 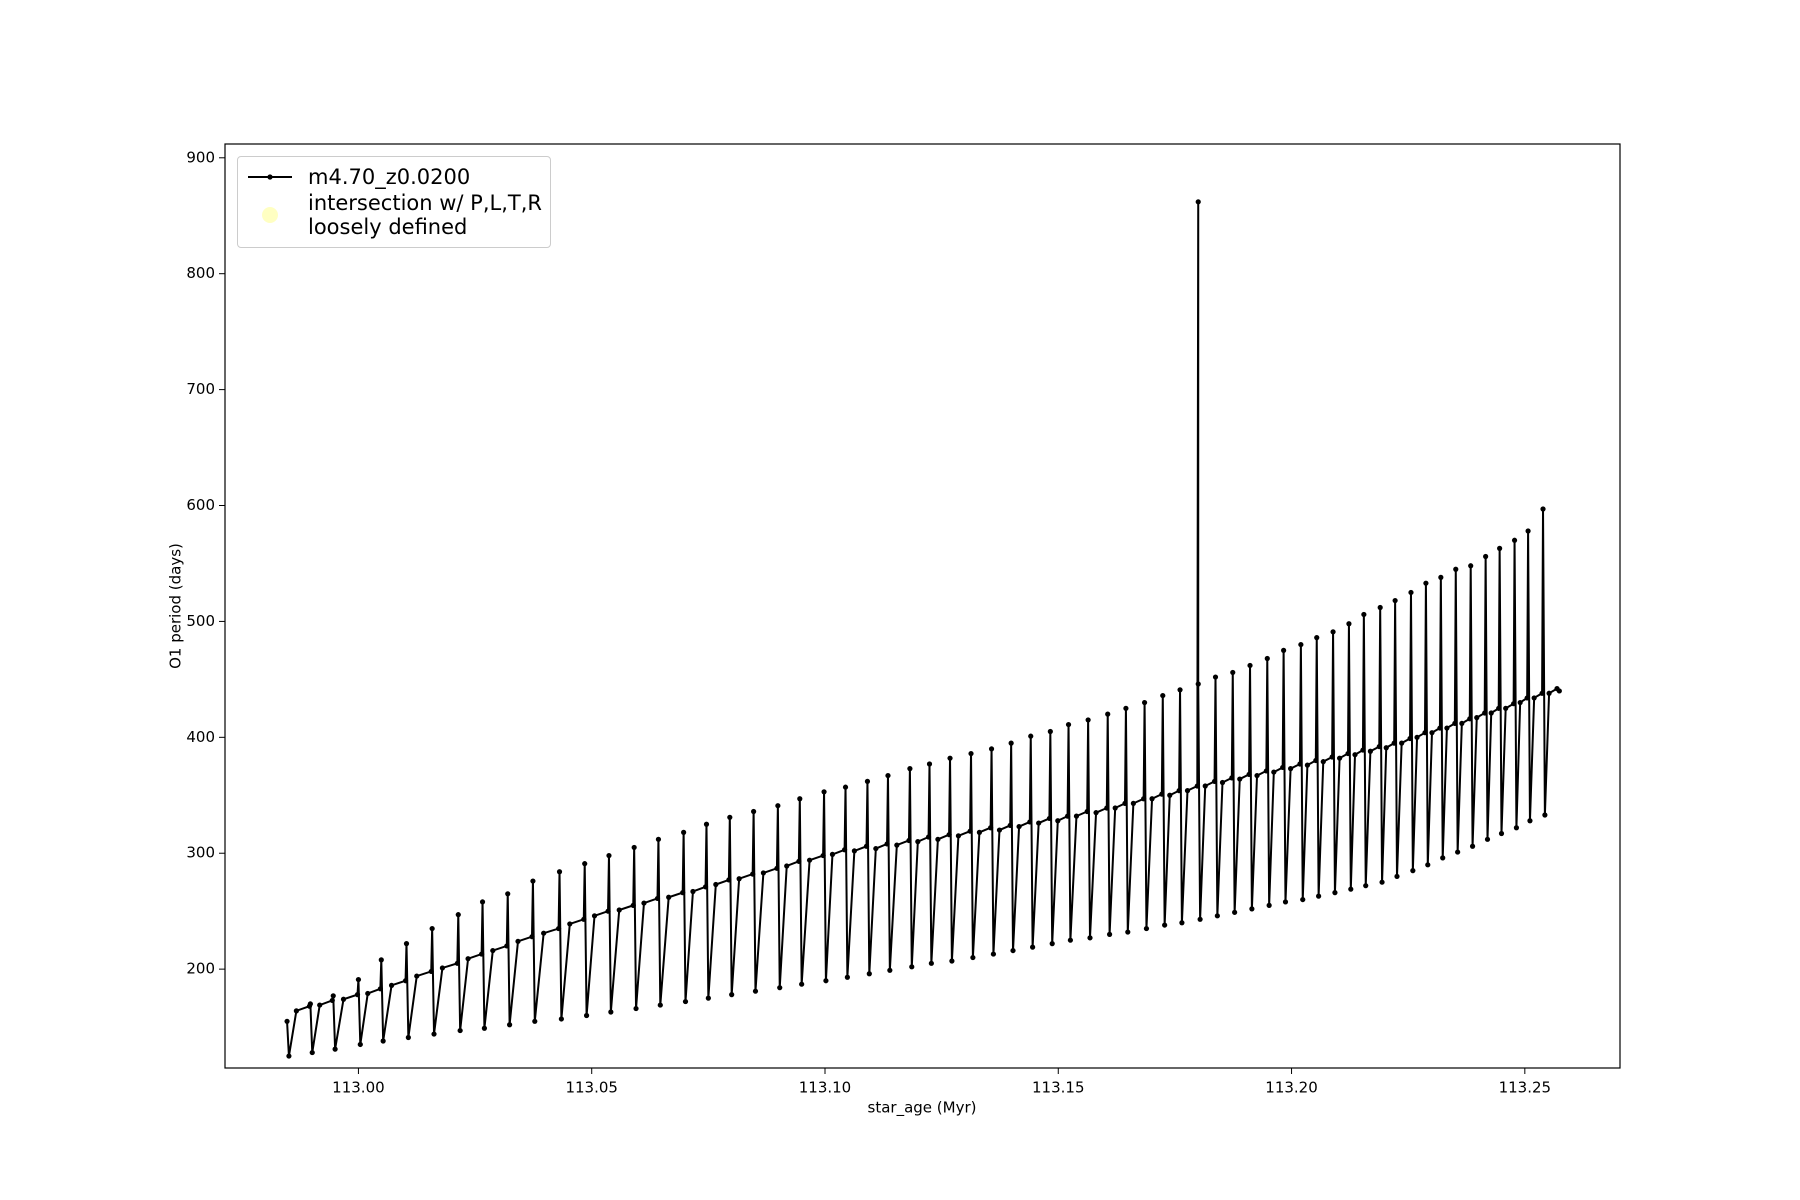 I want to click on legend-label: intersection w/ P,L,T,R loosely defined, so click(x=425, y=215).